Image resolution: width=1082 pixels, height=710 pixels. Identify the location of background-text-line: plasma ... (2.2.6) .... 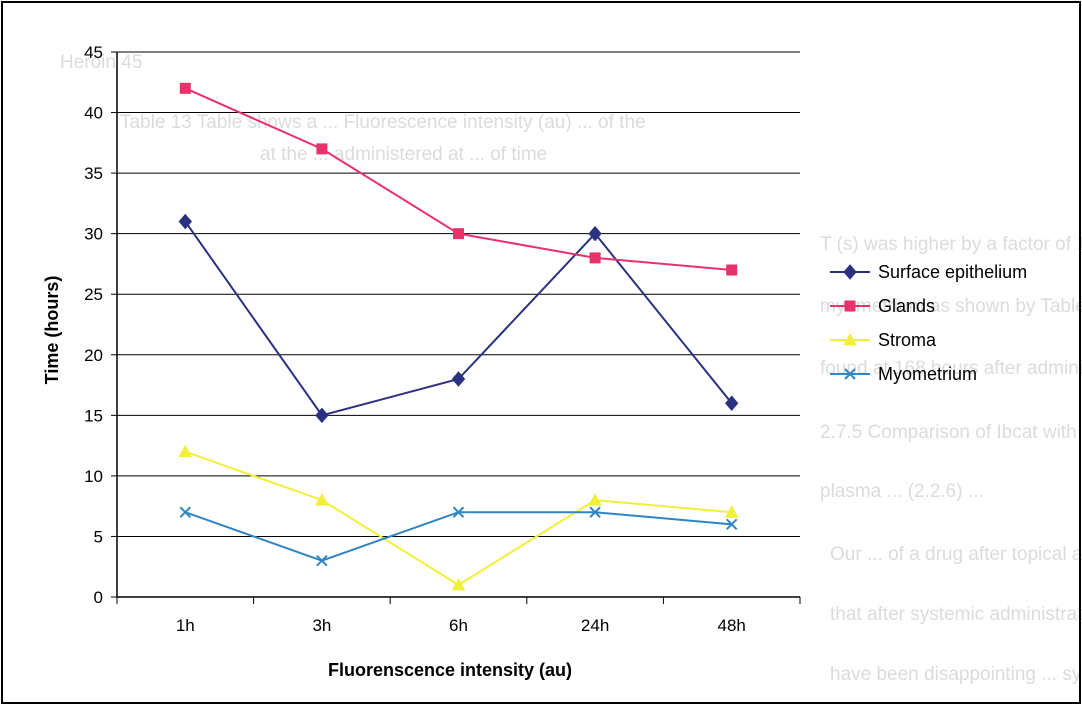
(902, 491).